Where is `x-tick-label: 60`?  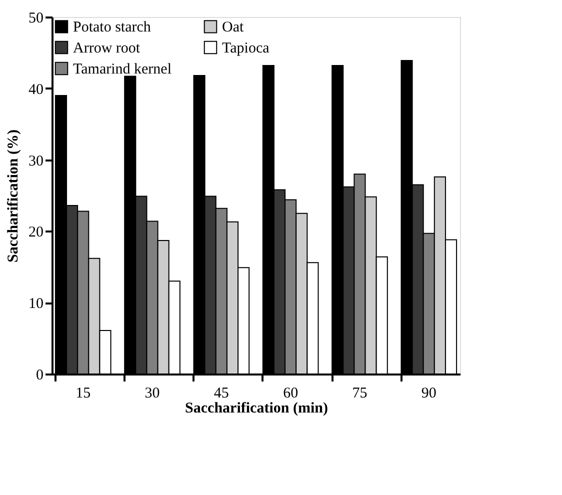
x-tick-label: 60 is located at coordinates (290, 394).